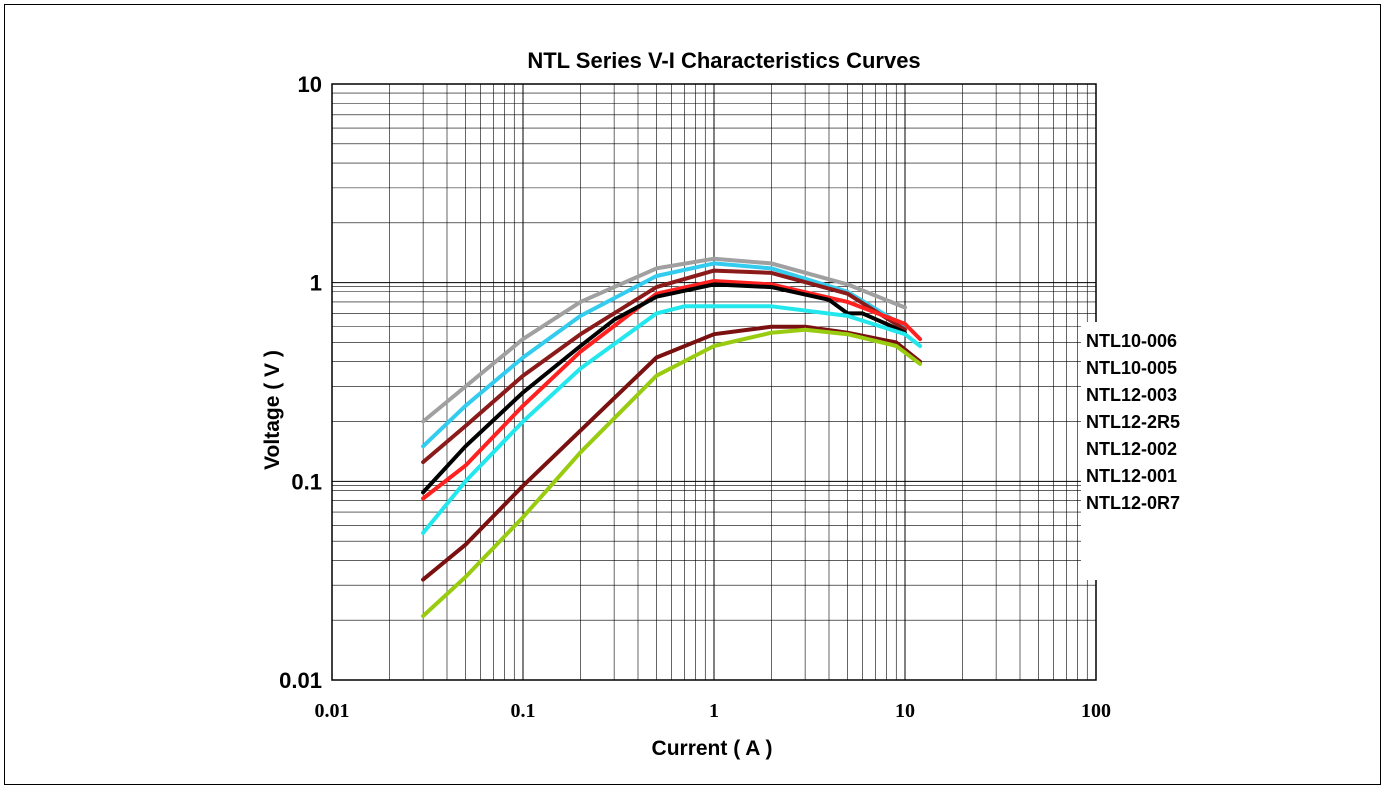 Image resolution: width=1387 pixels, height=789 pixels. I want to click on x-tick-label: 100, so click(1096, 711).